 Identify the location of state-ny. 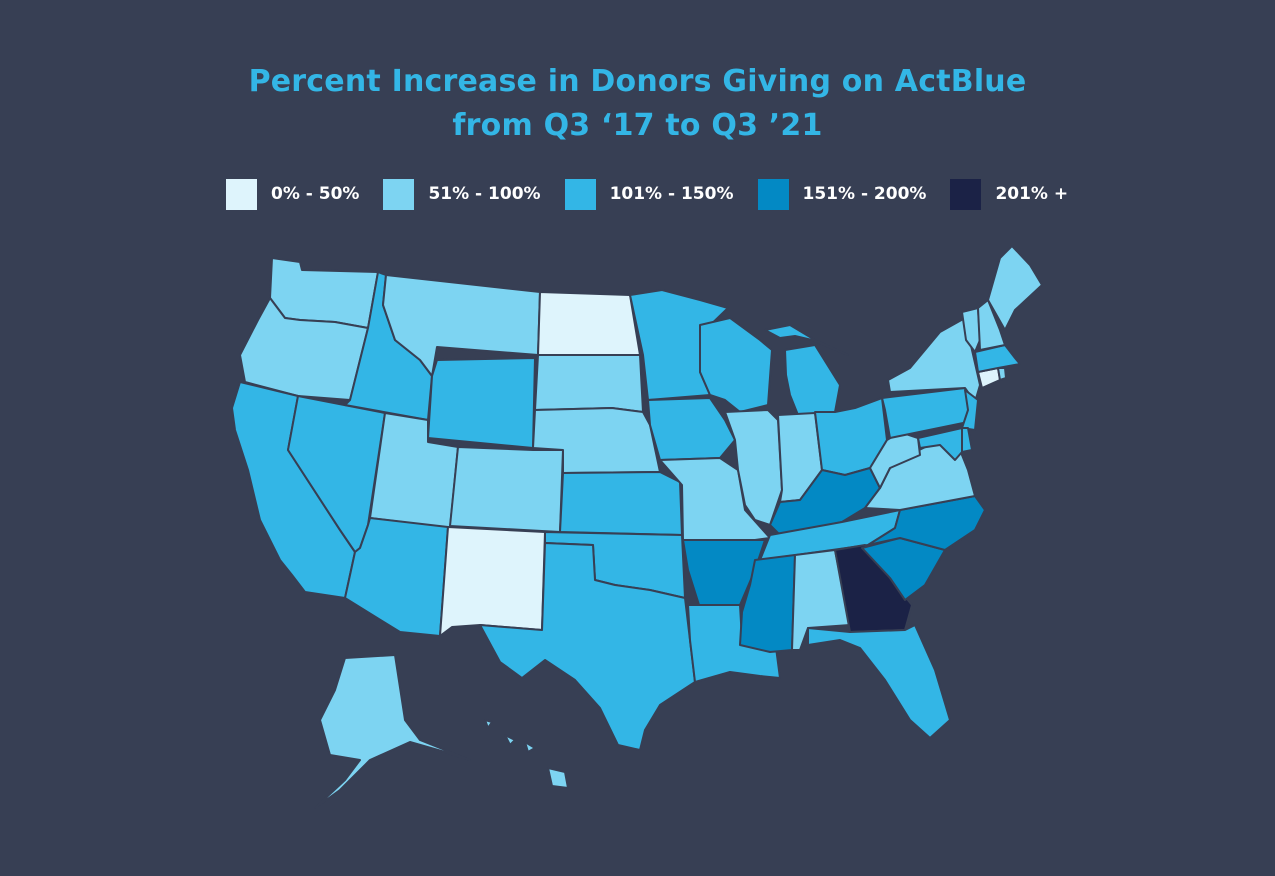
(934, 360).